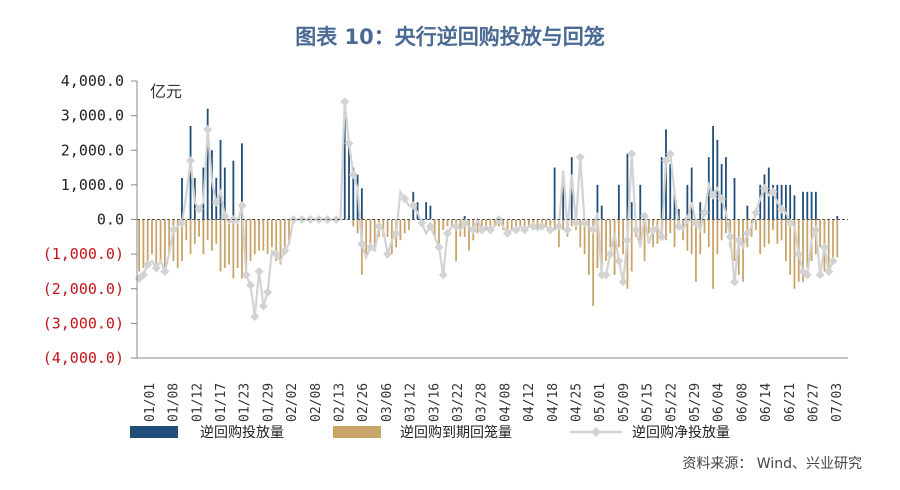 Image resolution: width=900 pixels, height=490 pixels. Describe the element at coordinates (681, 433) in the screenshot. I see `legend-label-net: 逆回购净投放量` at that location.